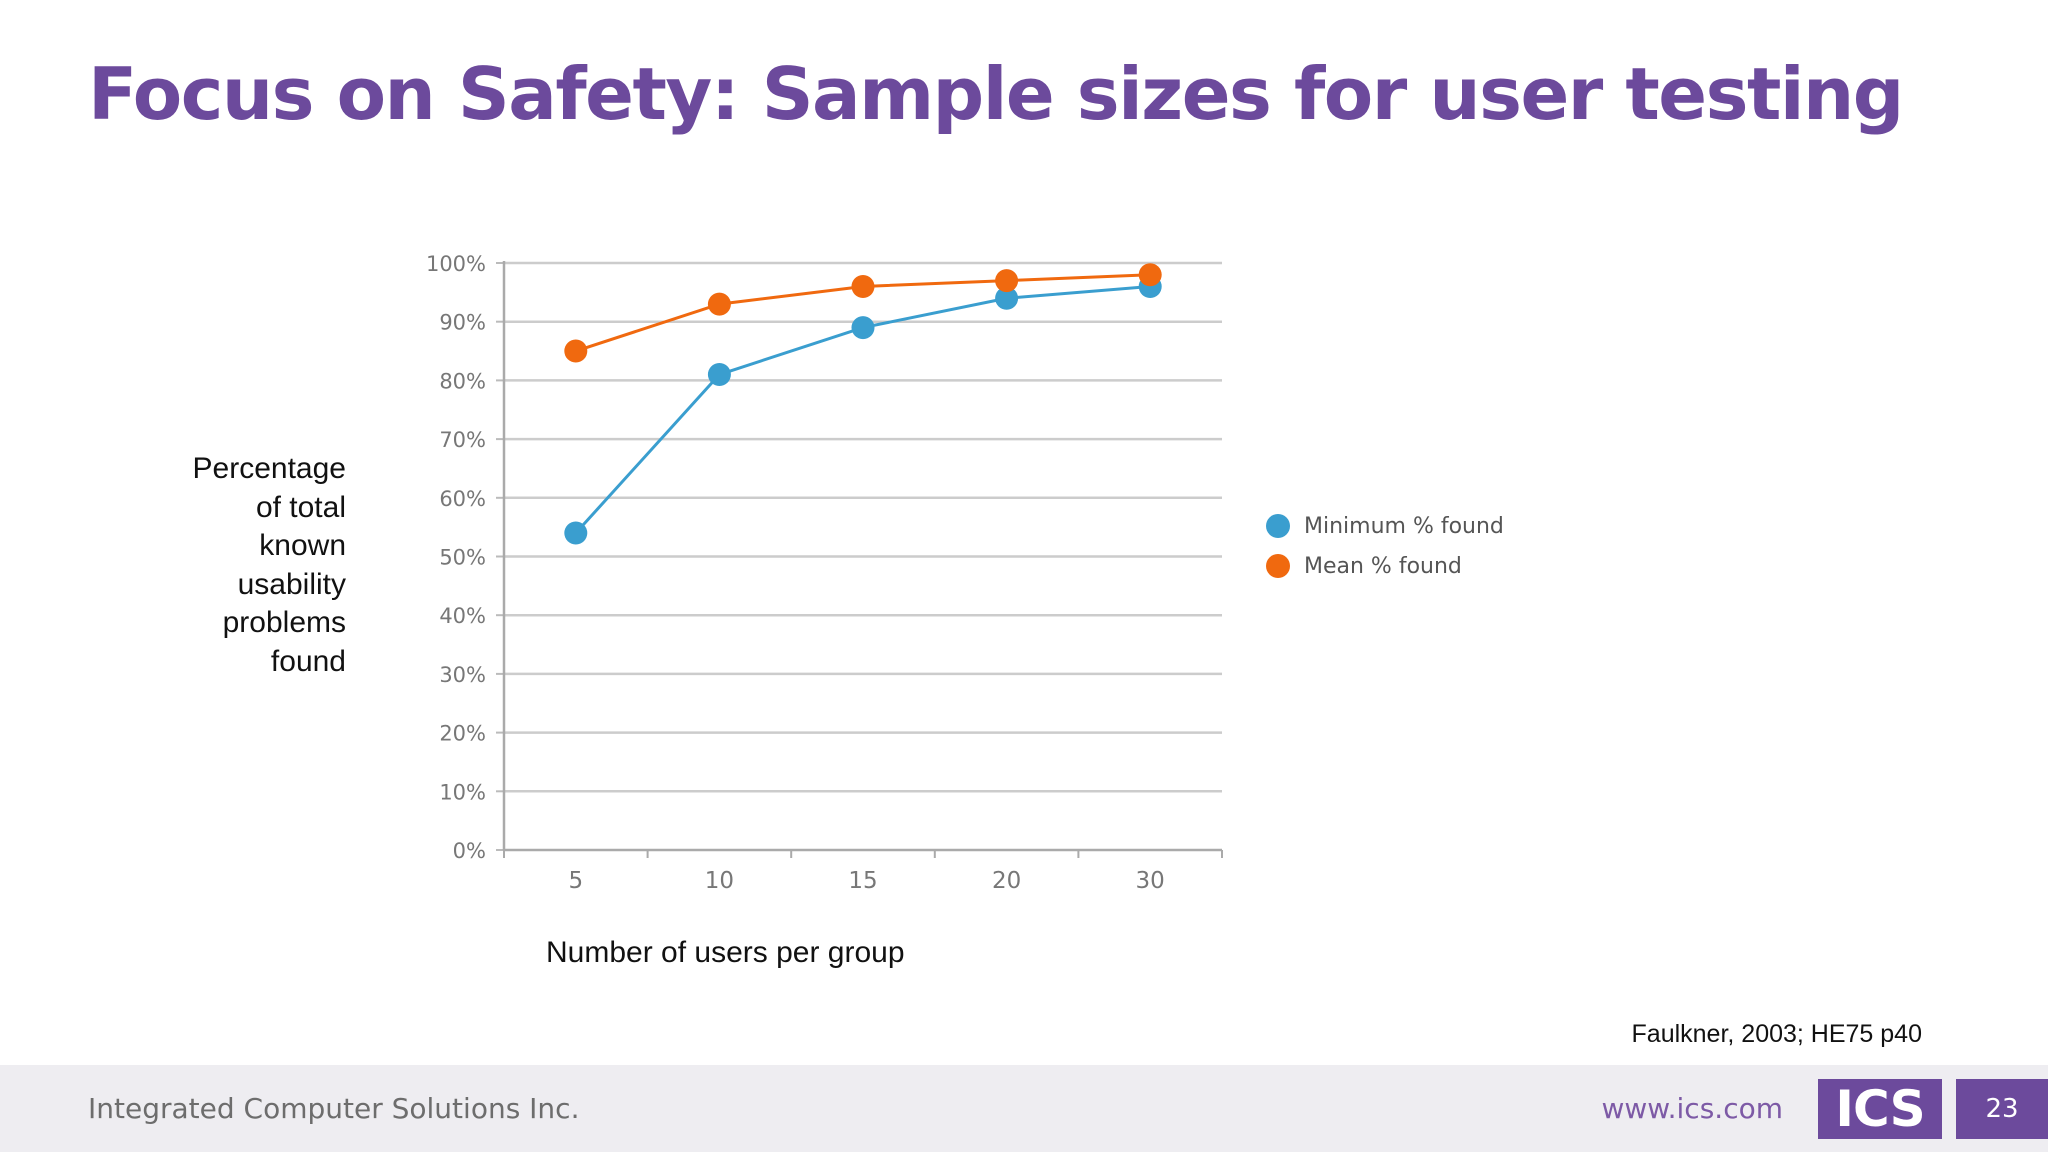 The image size is (2048, 1152). I want to click on y-tick-label-70: 70%, so click(462, 440).